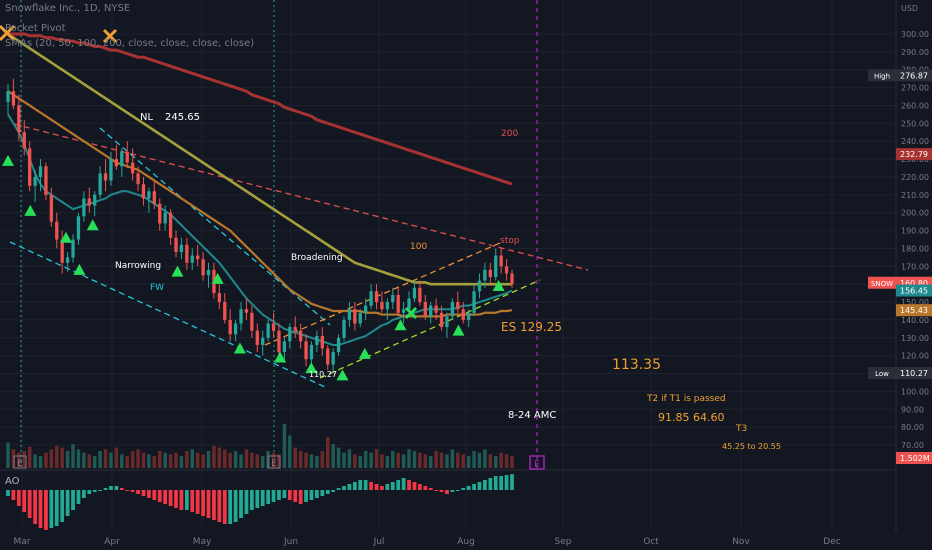 The width and height of the screenshot is (932, 550). What do you see at coordinates (914, 310) in the screenshot?
I see `price-tag-value: 145.43` at bounding box center [914, 310].